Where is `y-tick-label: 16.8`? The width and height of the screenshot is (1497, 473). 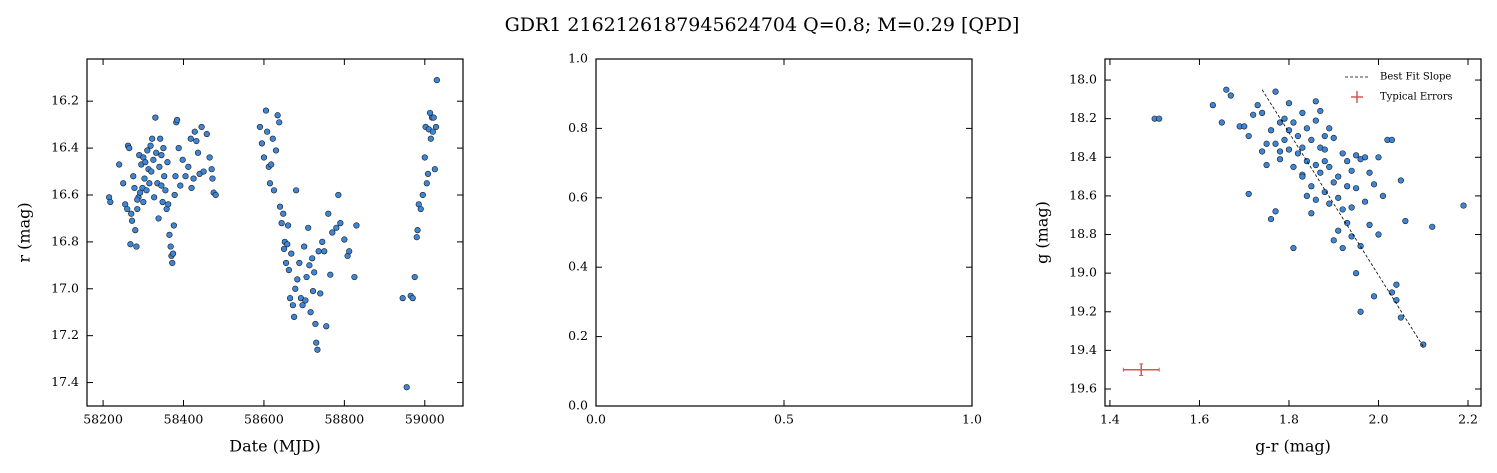 y-tick-label: 16.8 is located at coordinates (65, 240).